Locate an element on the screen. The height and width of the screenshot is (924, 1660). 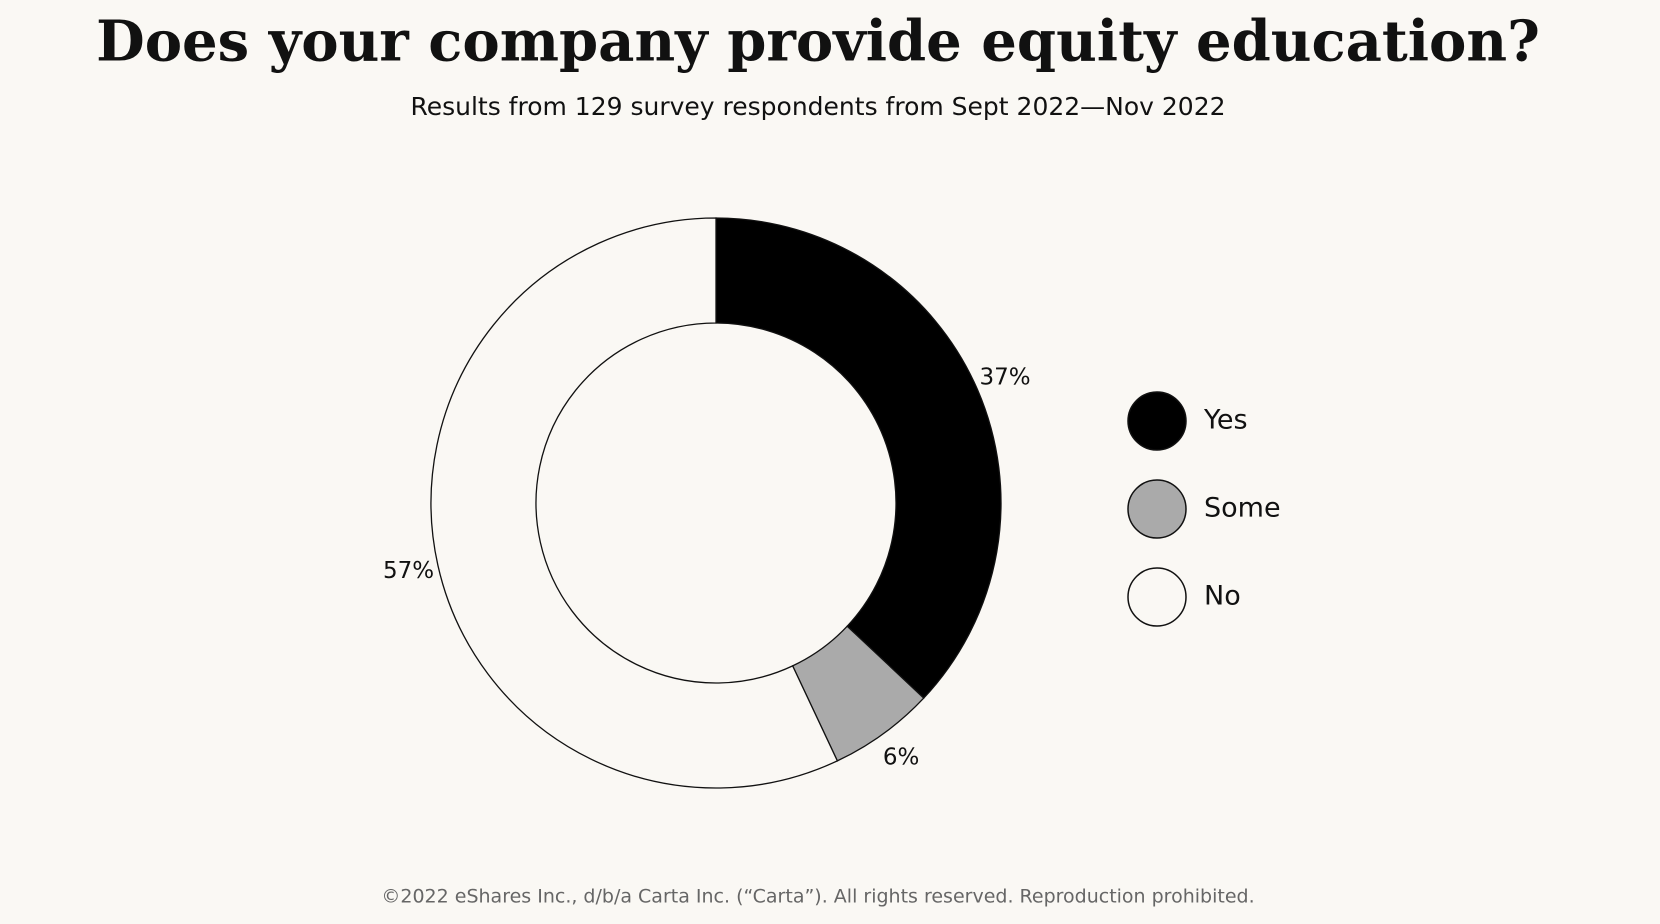
slice is located at coordinates (858, 458).